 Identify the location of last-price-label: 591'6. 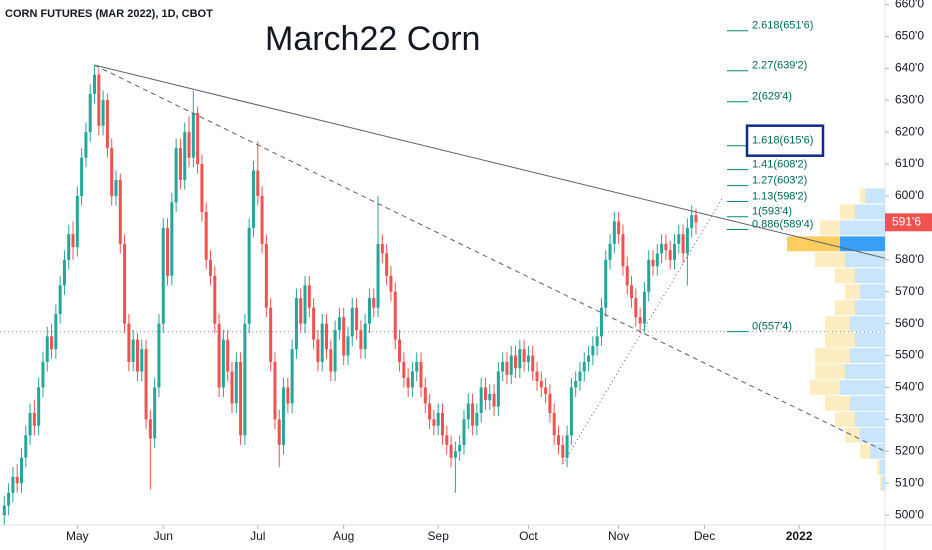
(906, 221).